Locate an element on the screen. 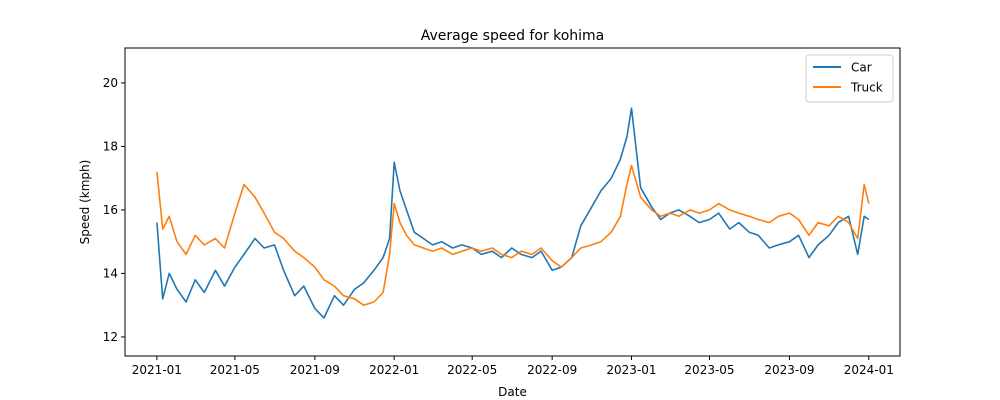 Image resolution: width=1000 pixels, height=400 pixels. x-tick-label: 2021-01 is located at coordinates (157, 370).